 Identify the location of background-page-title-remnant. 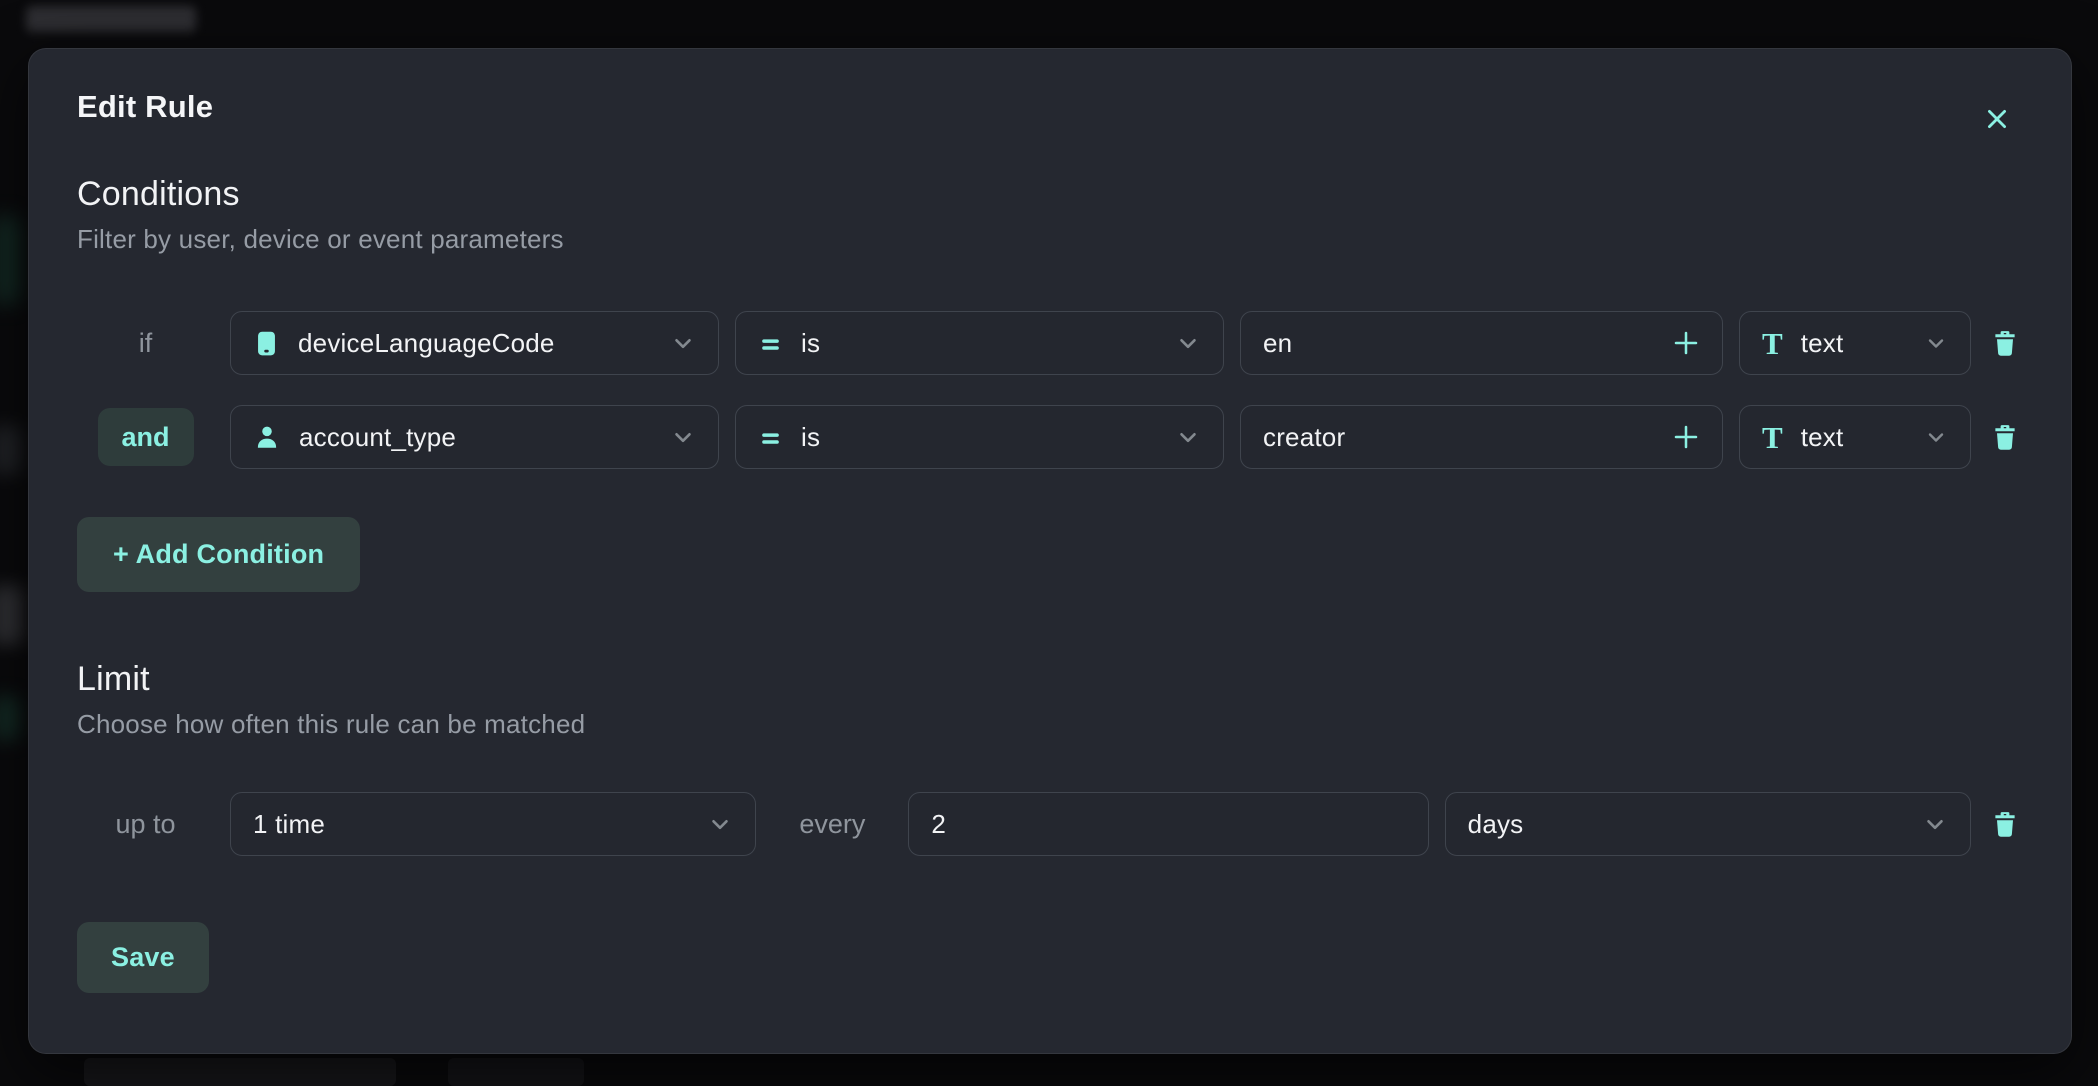
(111, 19).